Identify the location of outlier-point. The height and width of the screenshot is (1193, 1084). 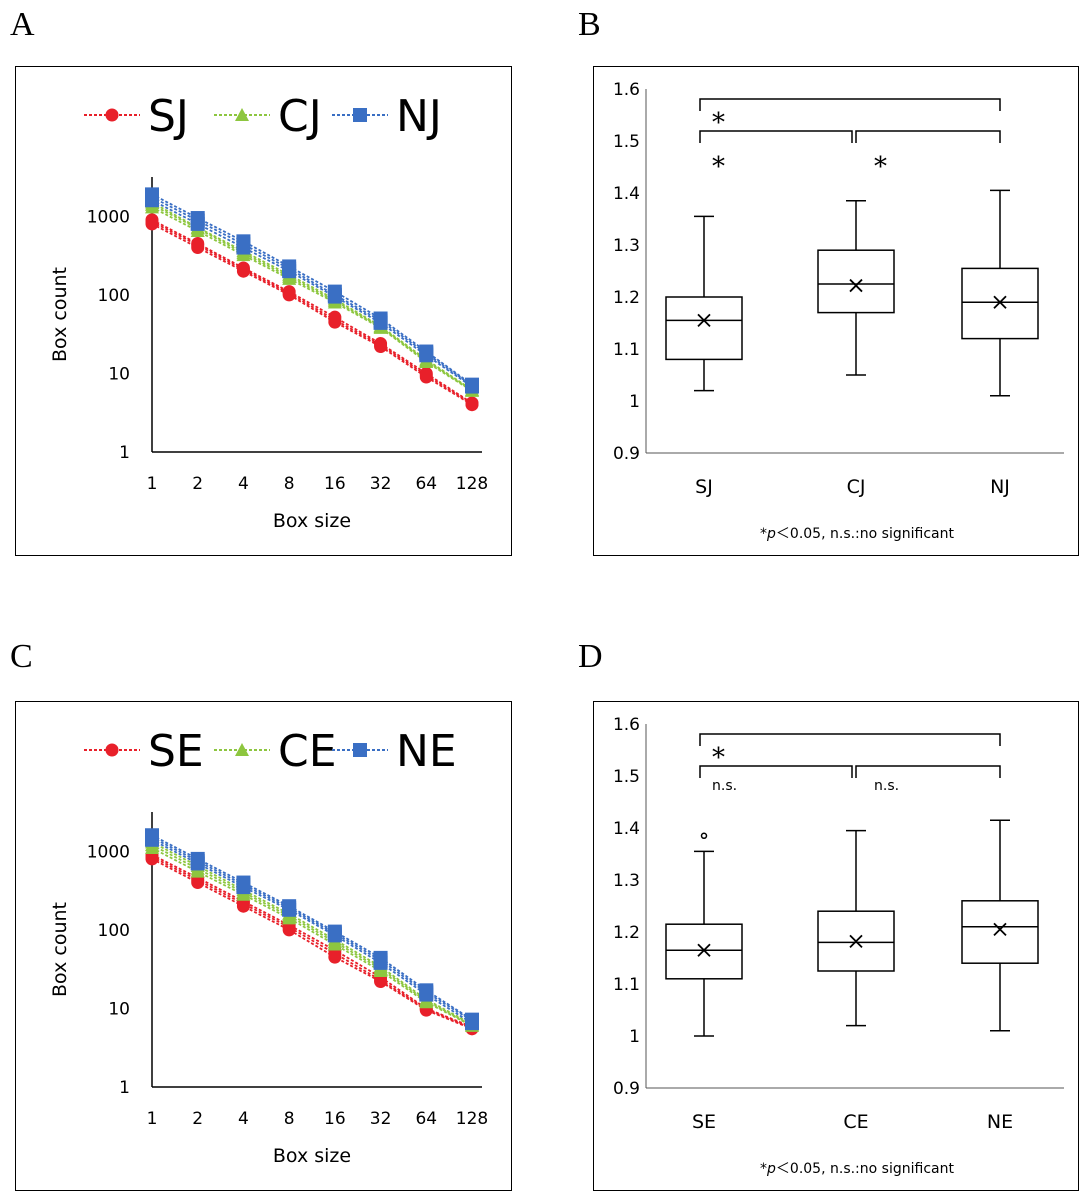
(704, 836).